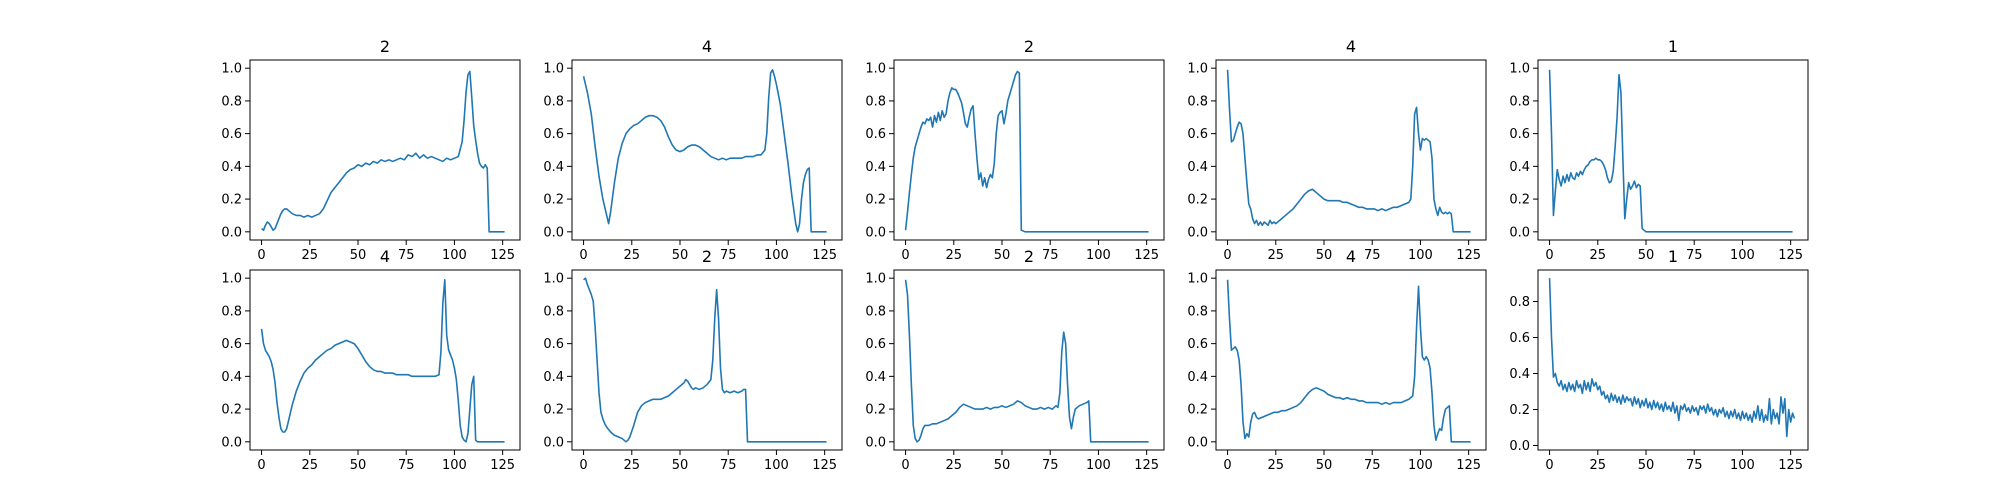 Image resolution: width=2000 pixels, height=500 pixels. I want to click on subplot-6: 4 0 25 50 75 100 125 0.0 0.2 0.4 0.6 0.8 1.0, so click(371, 360).